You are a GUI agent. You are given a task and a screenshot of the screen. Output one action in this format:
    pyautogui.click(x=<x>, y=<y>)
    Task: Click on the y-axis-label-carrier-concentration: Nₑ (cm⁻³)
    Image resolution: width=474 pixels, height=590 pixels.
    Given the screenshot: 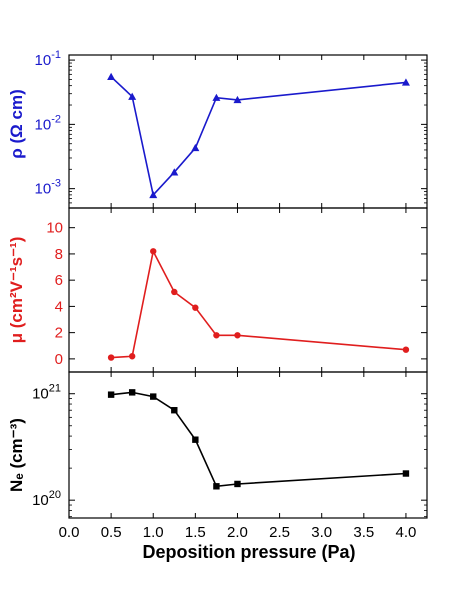 What is the action you would take?
    pyautogui.click(x=16, y=455)
    